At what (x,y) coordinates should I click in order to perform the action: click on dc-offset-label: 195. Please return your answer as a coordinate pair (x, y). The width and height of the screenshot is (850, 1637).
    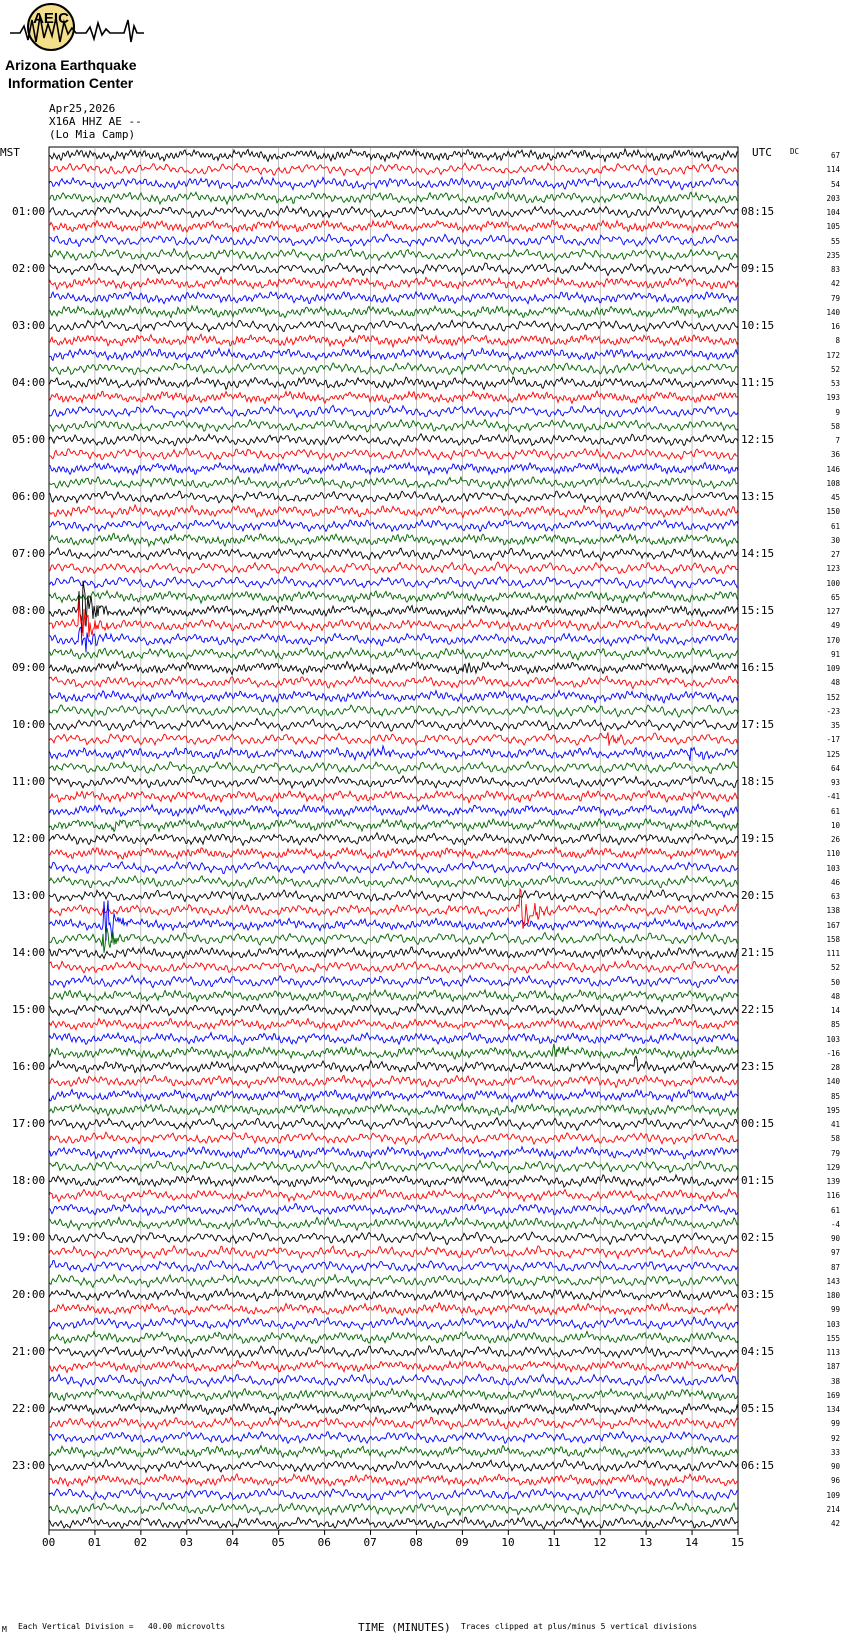
    Looking at the image, I should click on (833, 1110).